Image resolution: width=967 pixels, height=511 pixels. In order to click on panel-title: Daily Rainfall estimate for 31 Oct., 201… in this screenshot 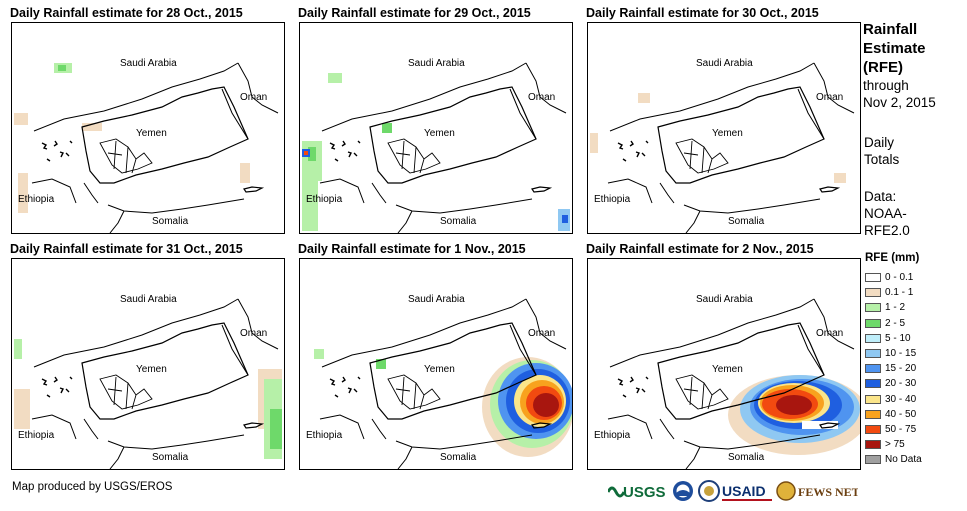, I will do `click(126, 249)`.